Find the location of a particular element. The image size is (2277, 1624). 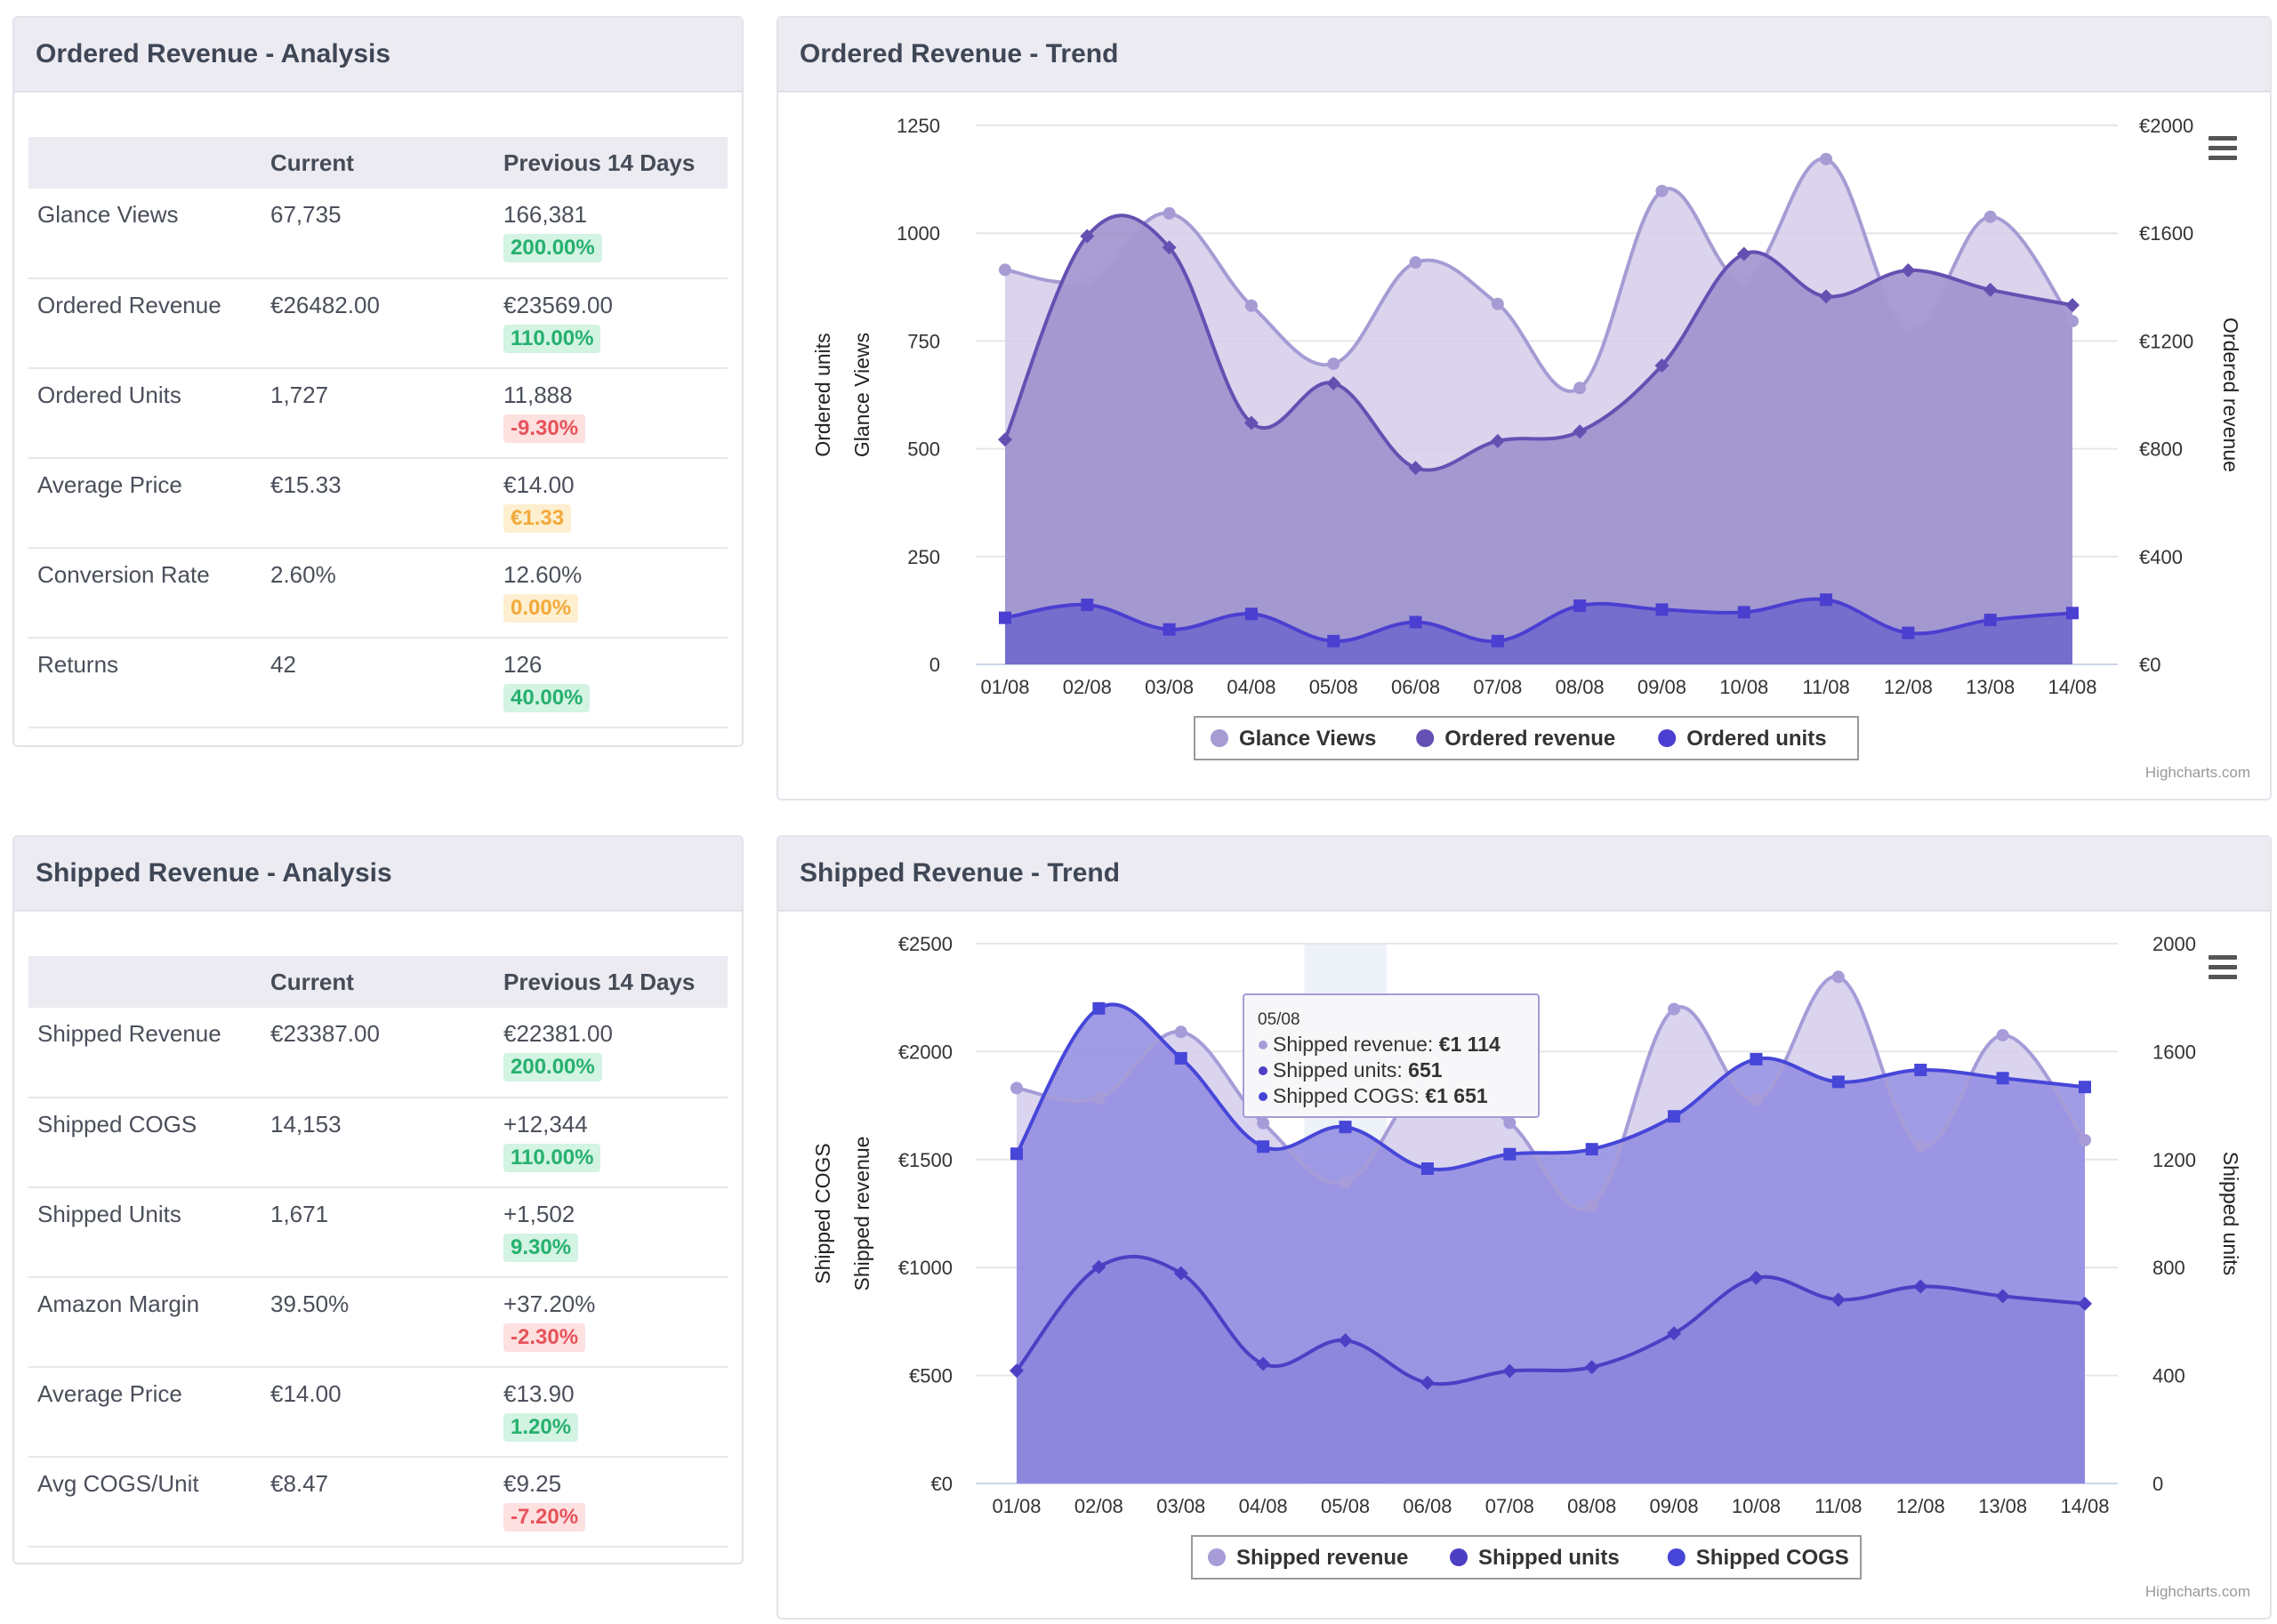

table-row: Average Price €14.00 €13.90 1.20% is located at coordinates (378, 1413).